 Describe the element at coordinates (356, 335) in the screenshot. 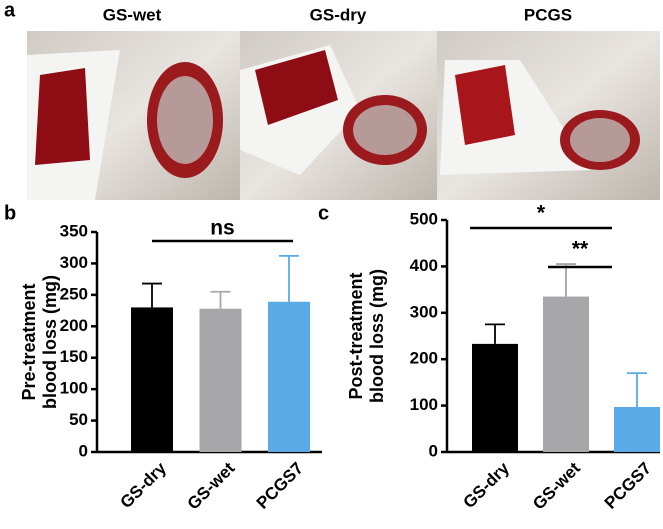

I see `y-axis-label: Post-treatment` at that location.